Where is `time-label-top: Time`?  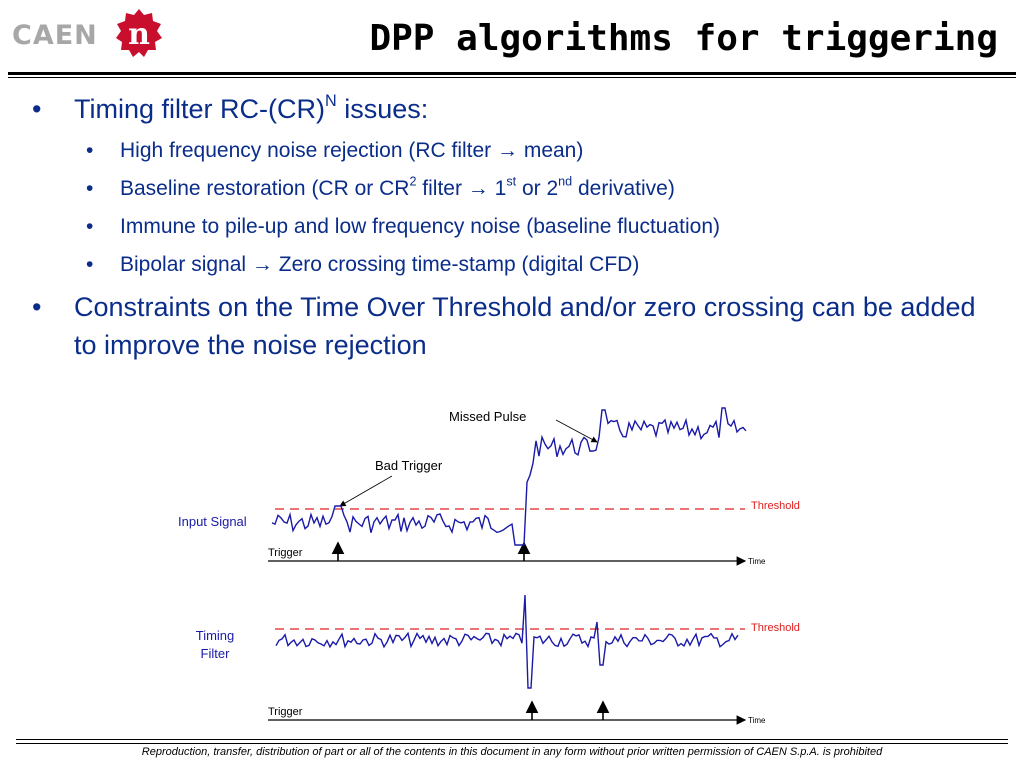 time-label-top: Time is located at coordinates (757, 561).